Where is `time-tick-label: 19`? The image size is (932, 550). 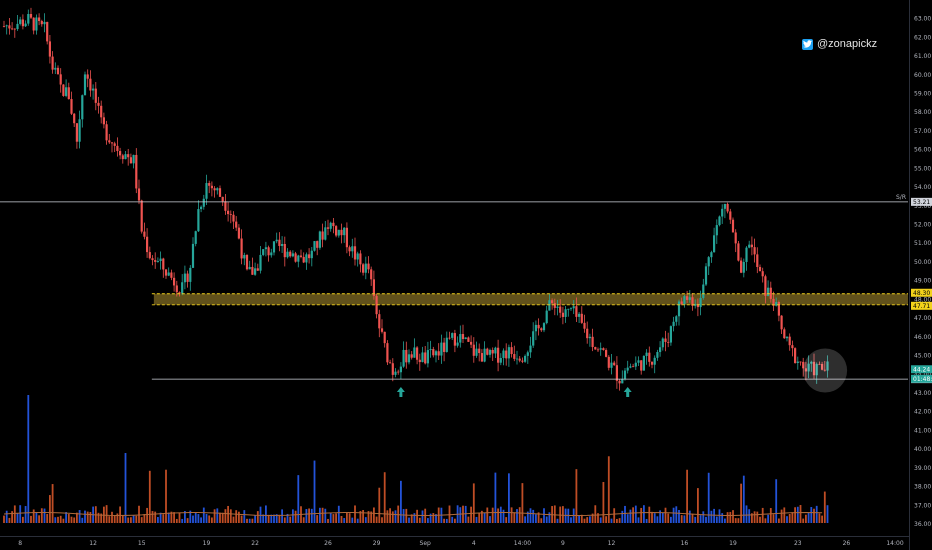 time-tick-label: 19 is located at coordinates (733, 543).